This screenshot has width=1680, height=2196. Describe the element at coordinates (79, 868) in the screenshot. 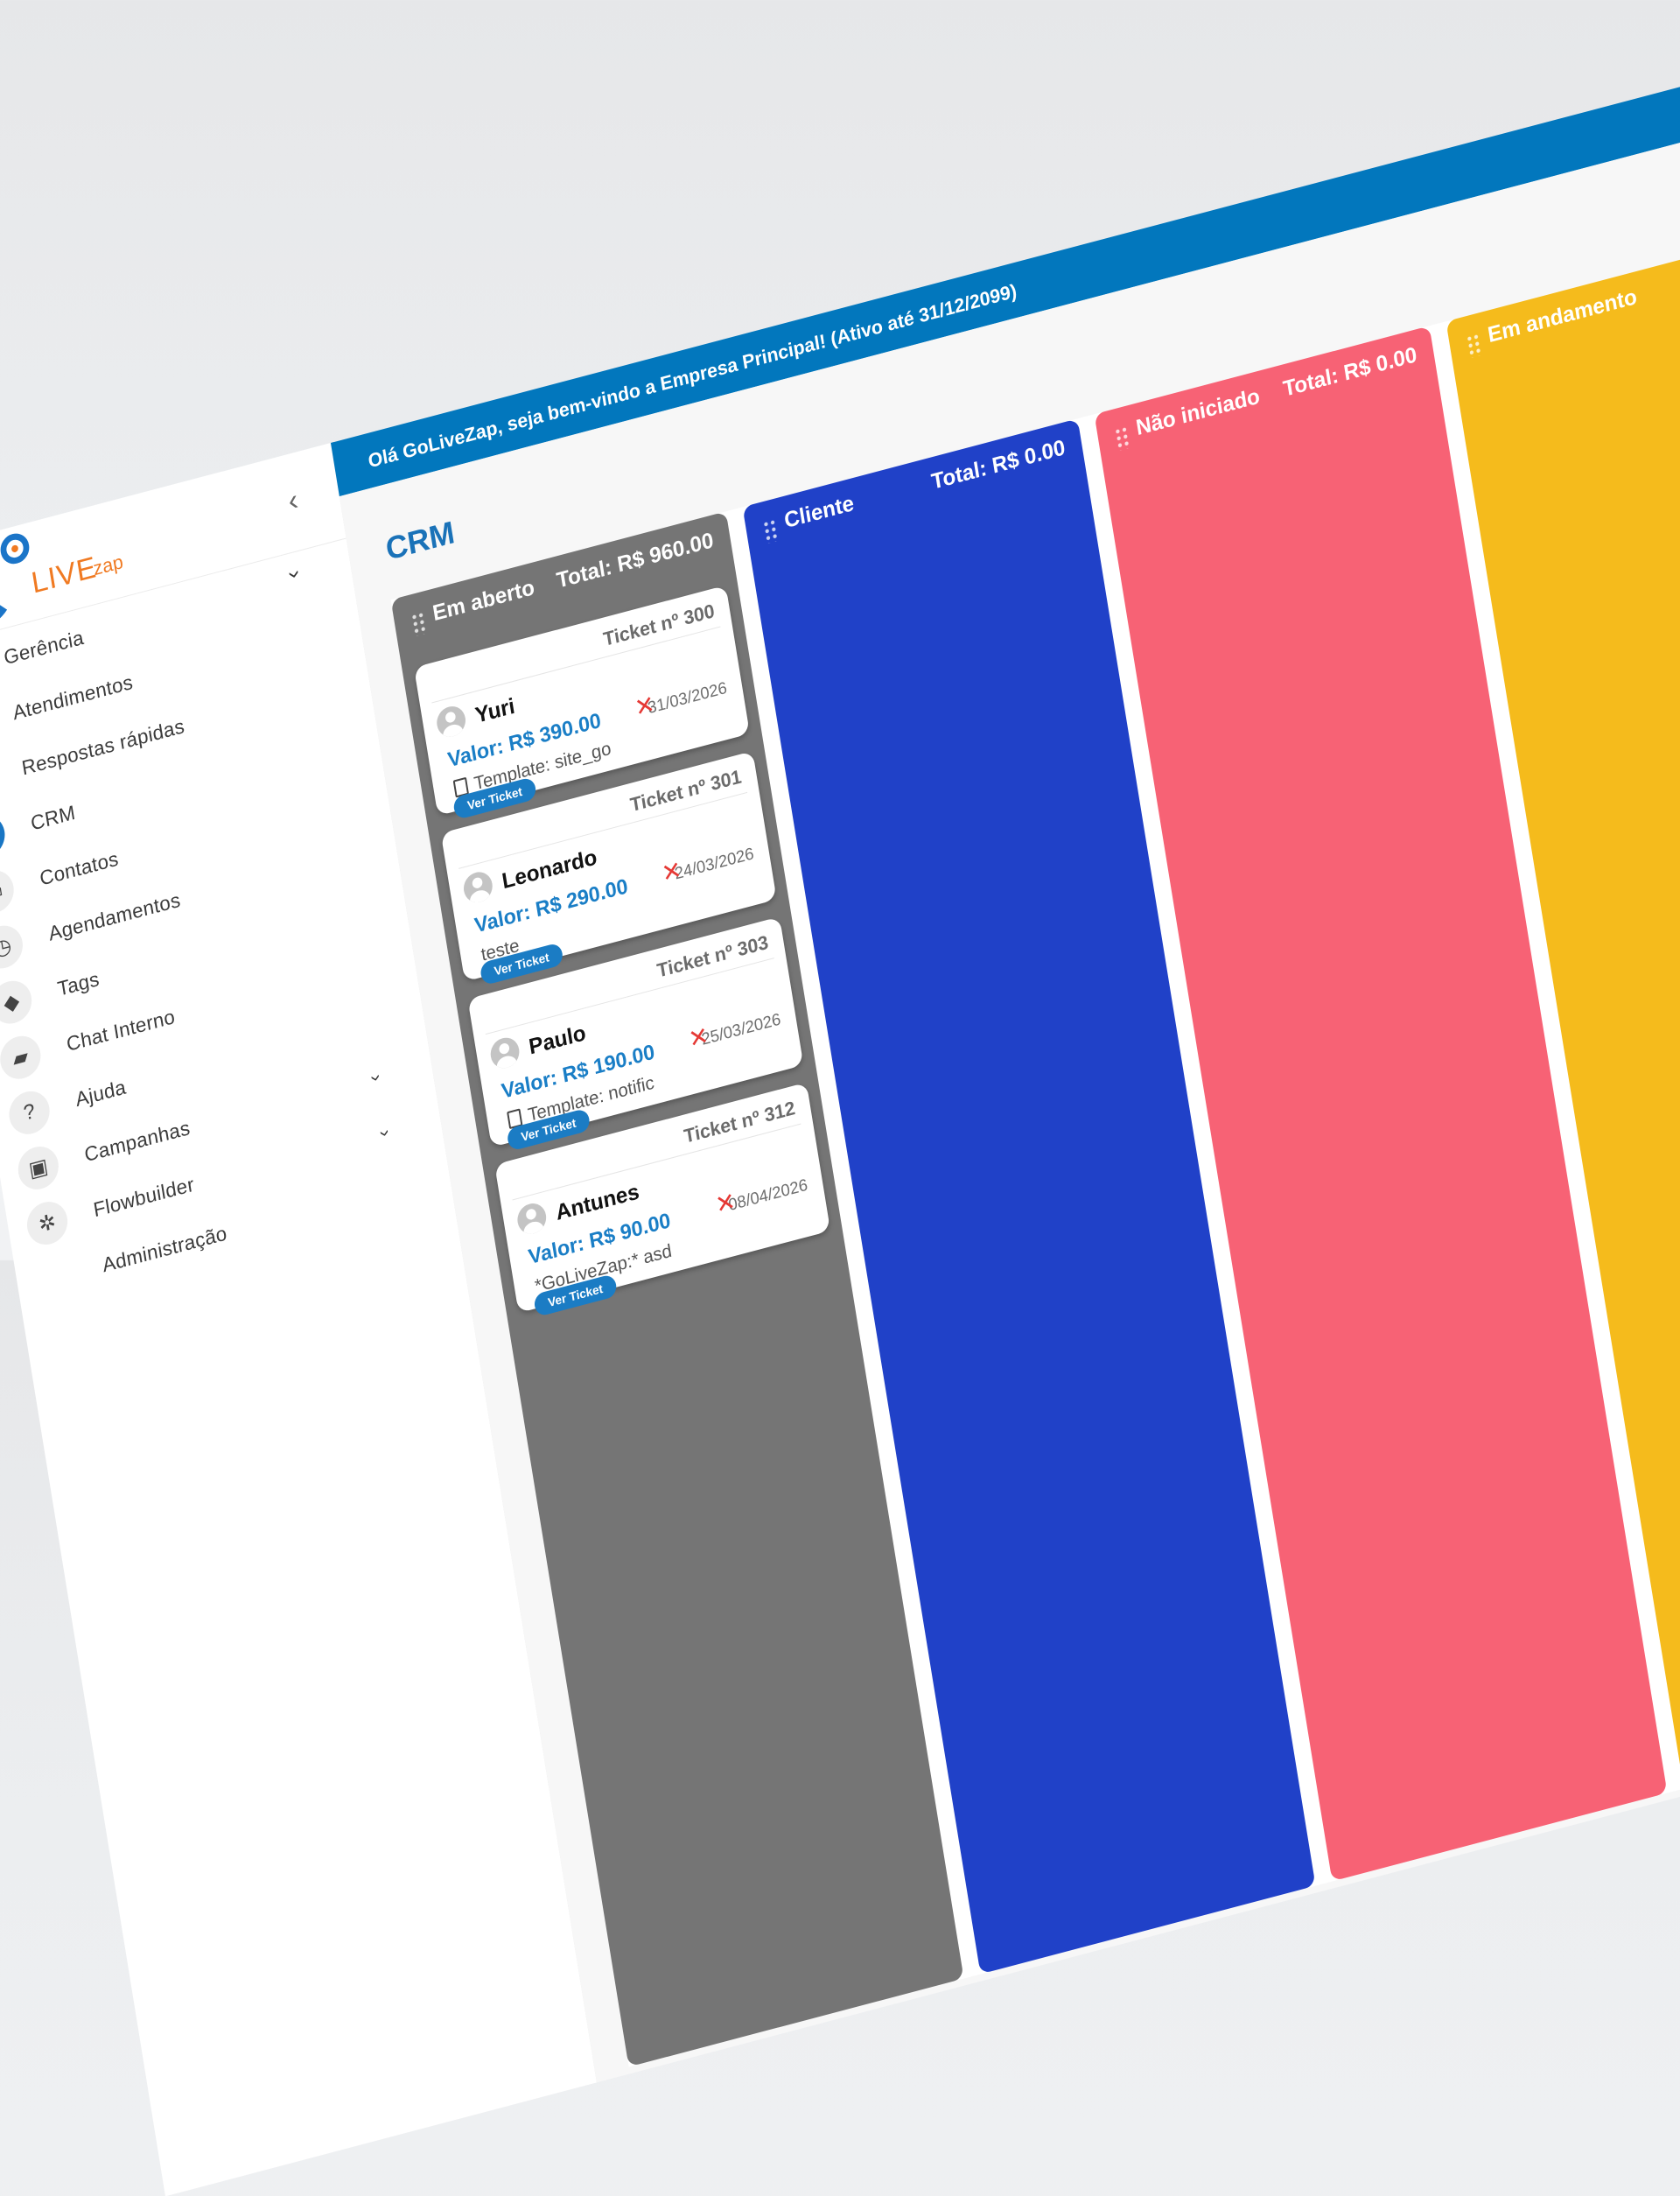

I see `sidebar-item-label: Contatos` at that location.